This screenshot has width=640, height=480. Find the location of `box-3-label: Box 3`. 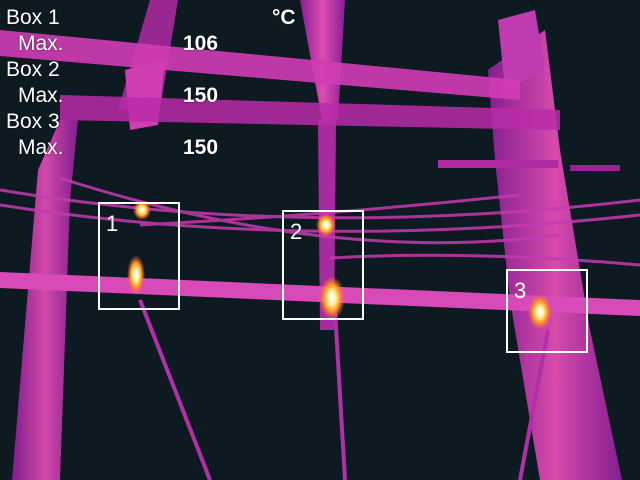

box-3-label: Box 3 is located at coordinates (33, 121).